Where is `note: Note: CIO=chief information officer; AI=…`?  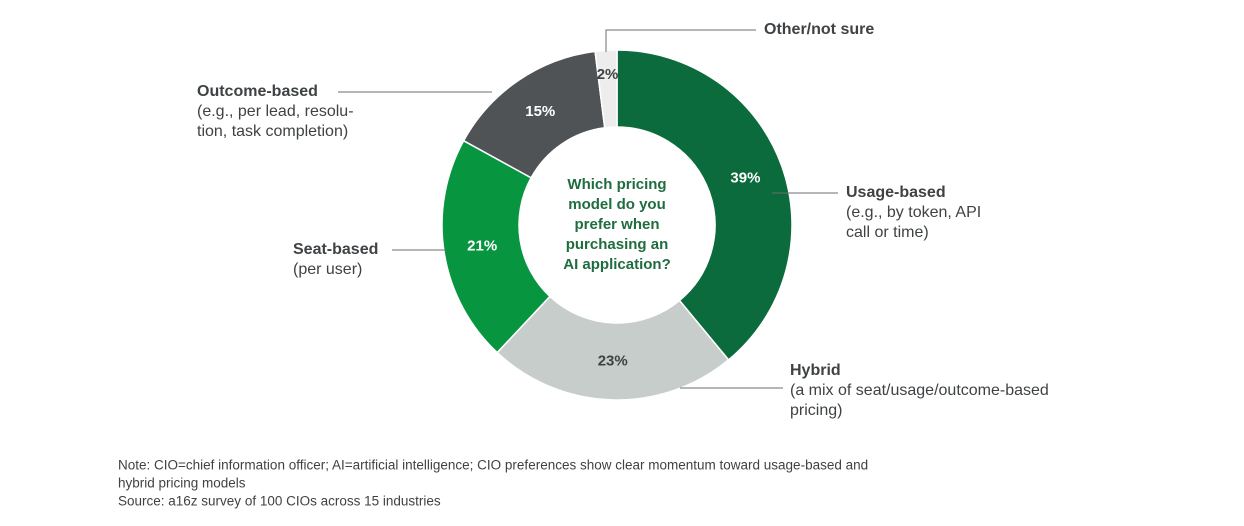 note: Note: CIO=chief information officer; AI=… is located at coordinates (493, 465).